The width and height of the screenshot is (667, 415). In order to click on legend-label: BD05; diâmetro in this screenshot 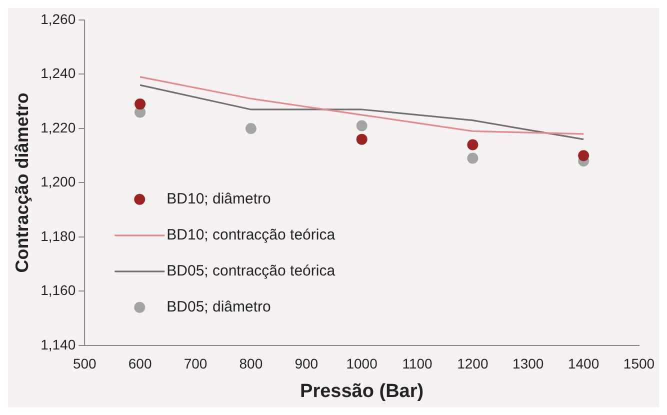, I will do `click(218, 307)`.